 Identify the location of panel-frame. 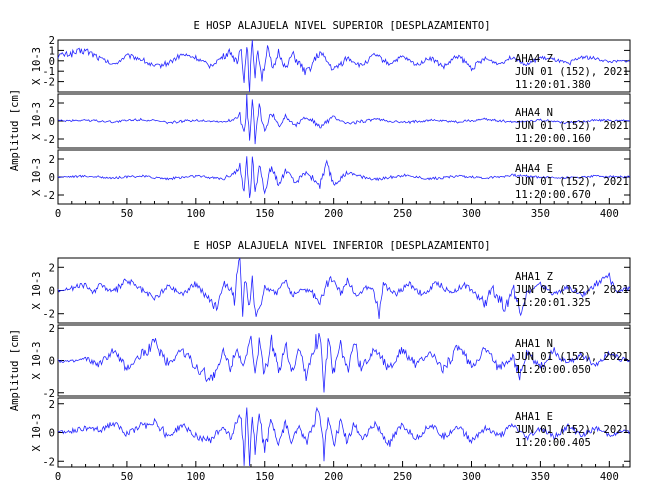
(344, 66).